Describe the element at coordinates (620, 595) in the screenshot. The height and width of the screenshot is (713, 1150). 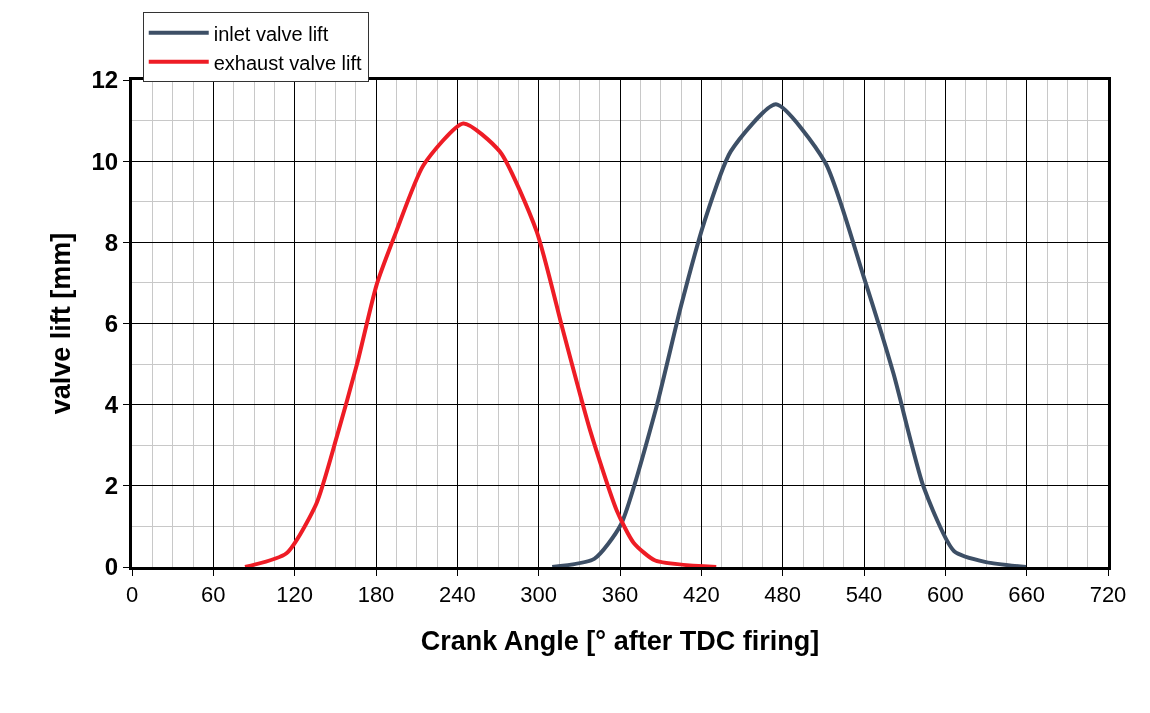
I see `x-tick-label: 360` at that location.